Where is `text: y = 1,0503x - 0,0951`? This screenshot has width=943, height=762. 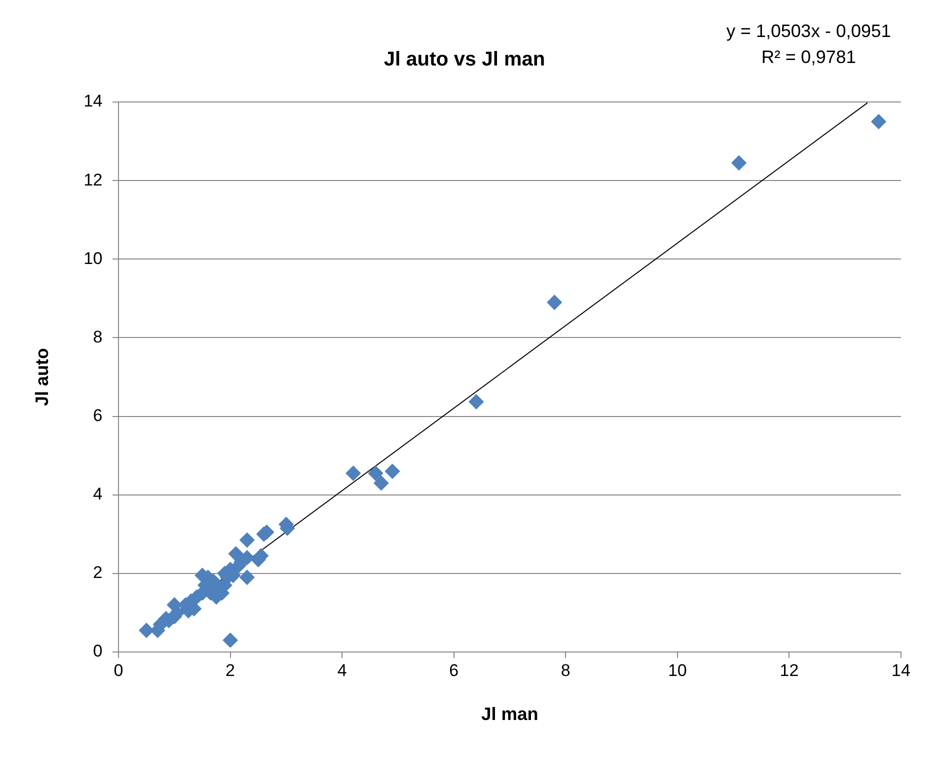
text: y = 1,0503x - 0,0951 is located at coordinates (808, 31).